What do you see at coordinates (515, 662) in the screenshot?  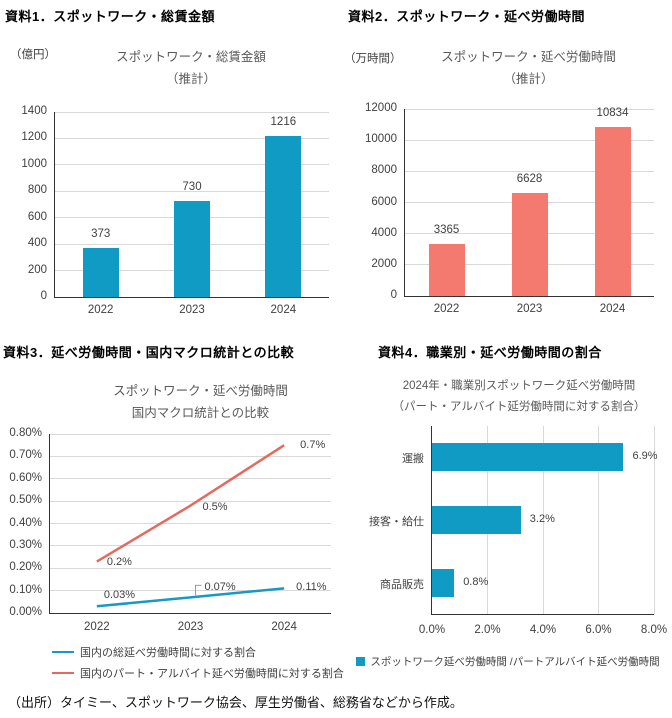 I see `legend-label-occupation: スポットワーク延べ労働時間 /パートアルバイト延べ労働時間` at bounding box center [515, 662].